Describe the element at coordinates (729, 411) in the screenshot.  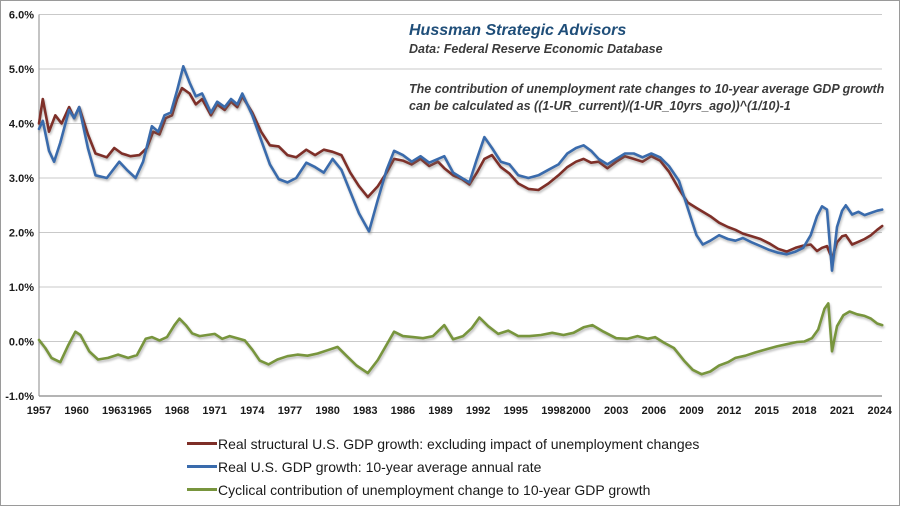
I see `x-tick-label: 2012` at that location.